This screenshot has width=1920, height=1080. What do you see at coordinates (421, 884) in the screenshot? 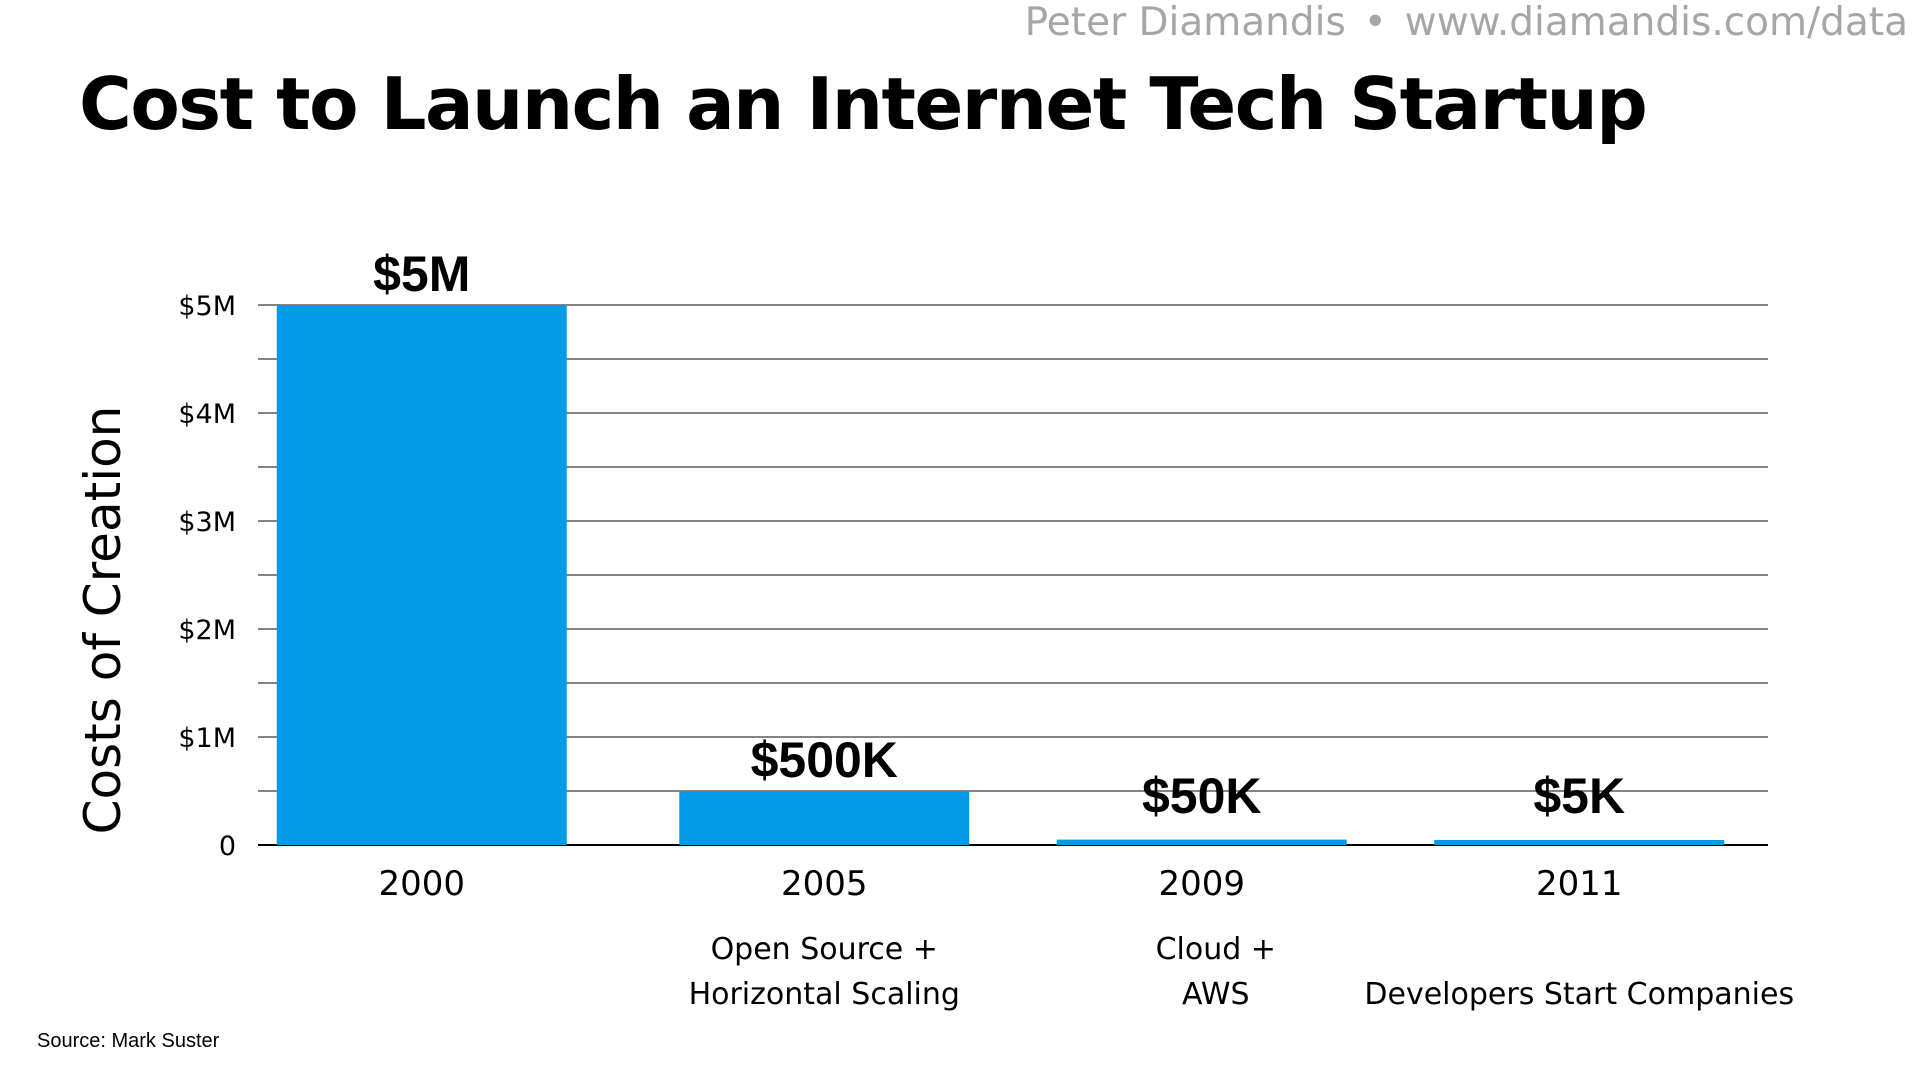
I see `x-tick-label: 2000` at bounding box center [421, 884].